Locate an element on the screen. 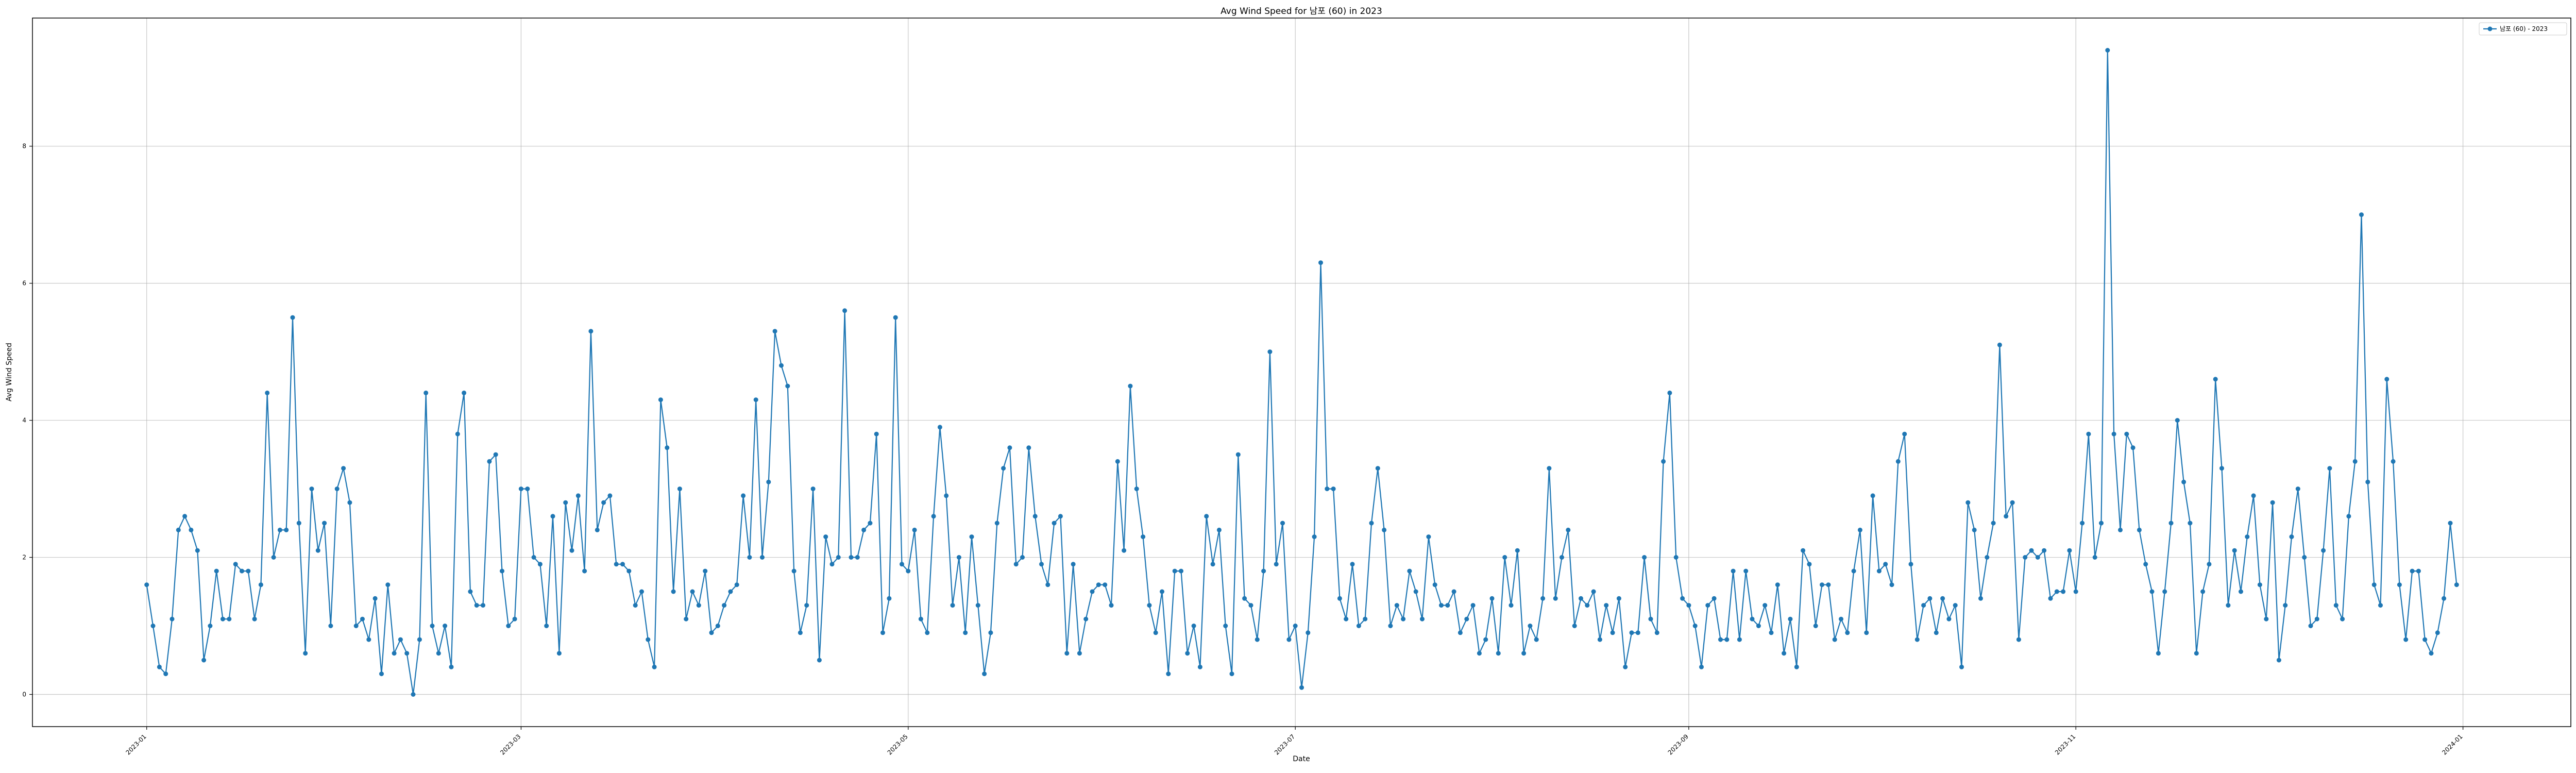 Image resolution: width=2576 pixels, height=773 pixels. legend-marker-icon is located at coordinates (2490, 28).